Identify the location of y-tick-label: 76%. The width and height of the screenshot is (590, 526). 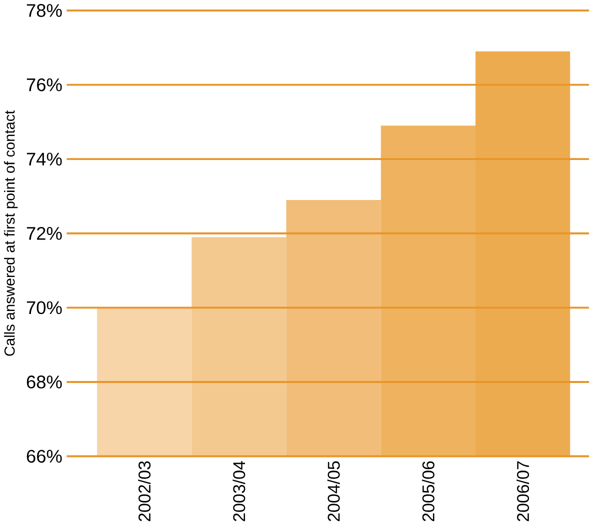
(44, 85).